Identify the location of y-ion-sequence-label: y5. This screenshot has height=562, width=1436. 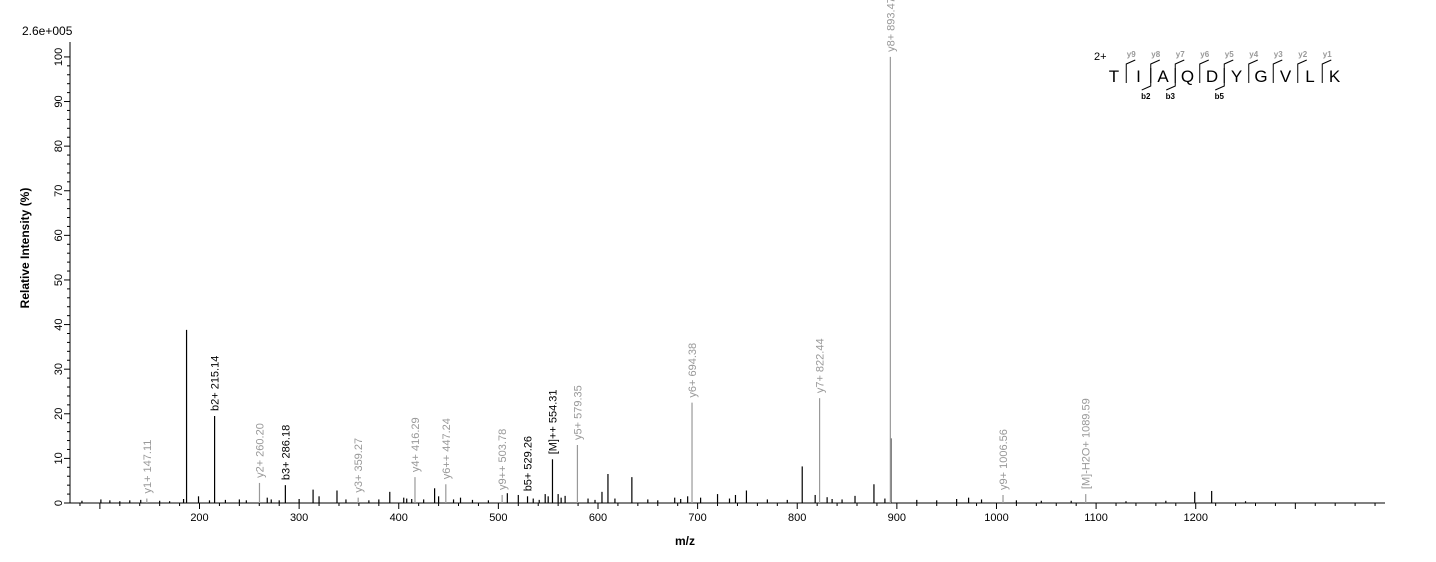
(1229, 54).